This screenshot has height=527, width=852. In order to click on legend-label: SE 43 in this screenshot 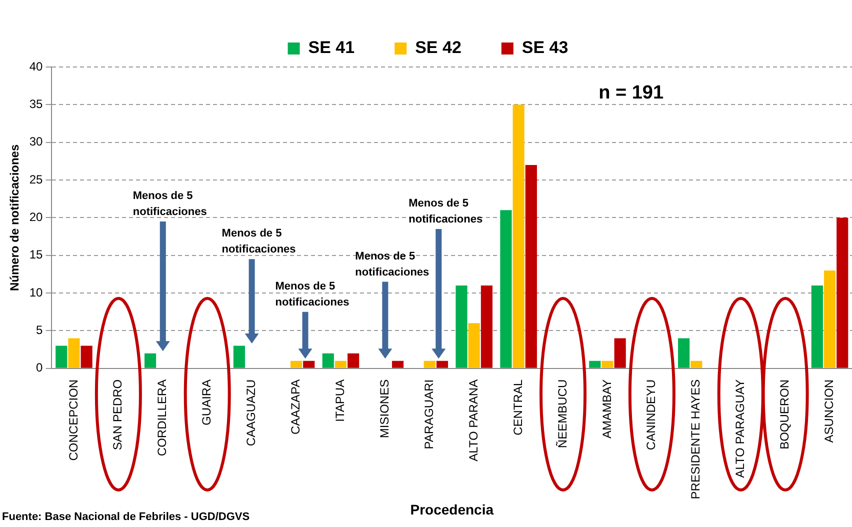, I will do `click(545, 48)`.